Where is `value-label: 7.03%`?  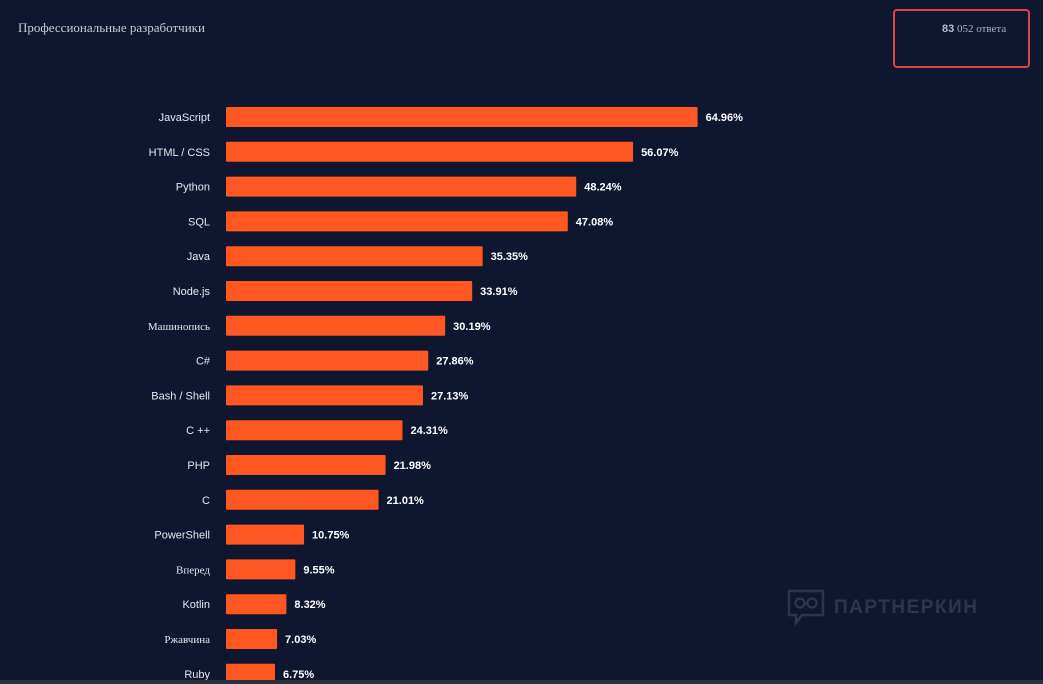 value-label: 7.03% is located at coordinates (300, 640).